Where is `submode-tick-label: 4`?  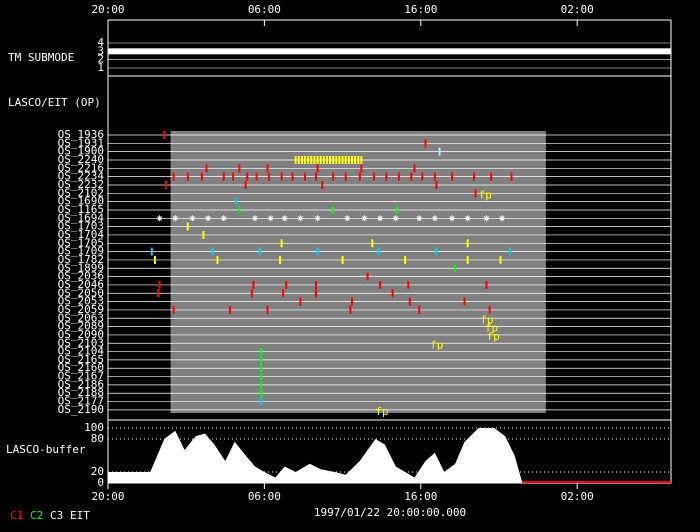
submode-tick-label: 4 is located at coordinates (100, 42).